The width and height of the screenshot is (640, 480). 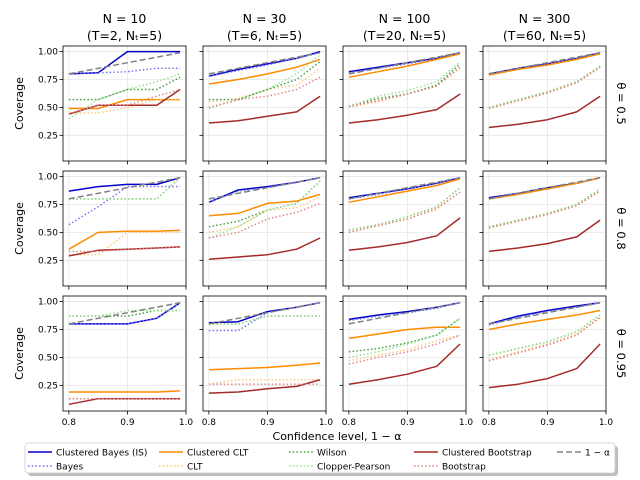 I want to click on column-title-line1: N = 300, so click(x=545, y=18).